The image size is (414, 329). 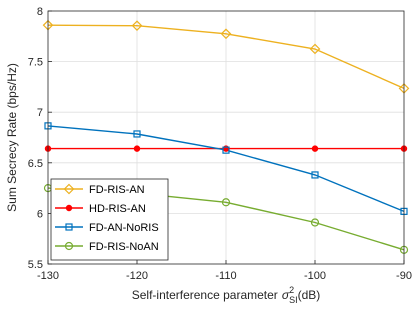 I want to click on x-tick-label: -120, so click(x=137, y=276).